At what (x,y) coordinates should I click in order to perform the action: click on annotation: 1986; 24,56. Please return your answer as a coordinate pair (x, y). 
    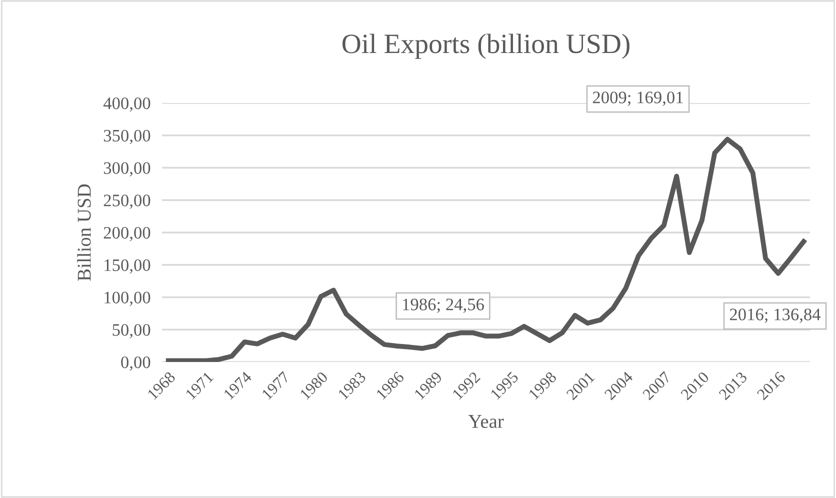
    Looking at the image, I should click on (443, 305).